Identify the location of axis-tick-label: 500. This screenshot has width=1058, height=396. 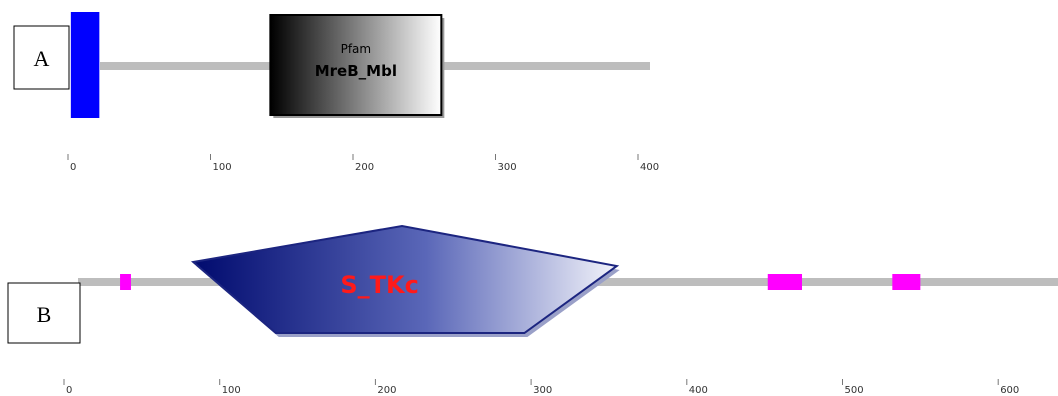
(854, 390).